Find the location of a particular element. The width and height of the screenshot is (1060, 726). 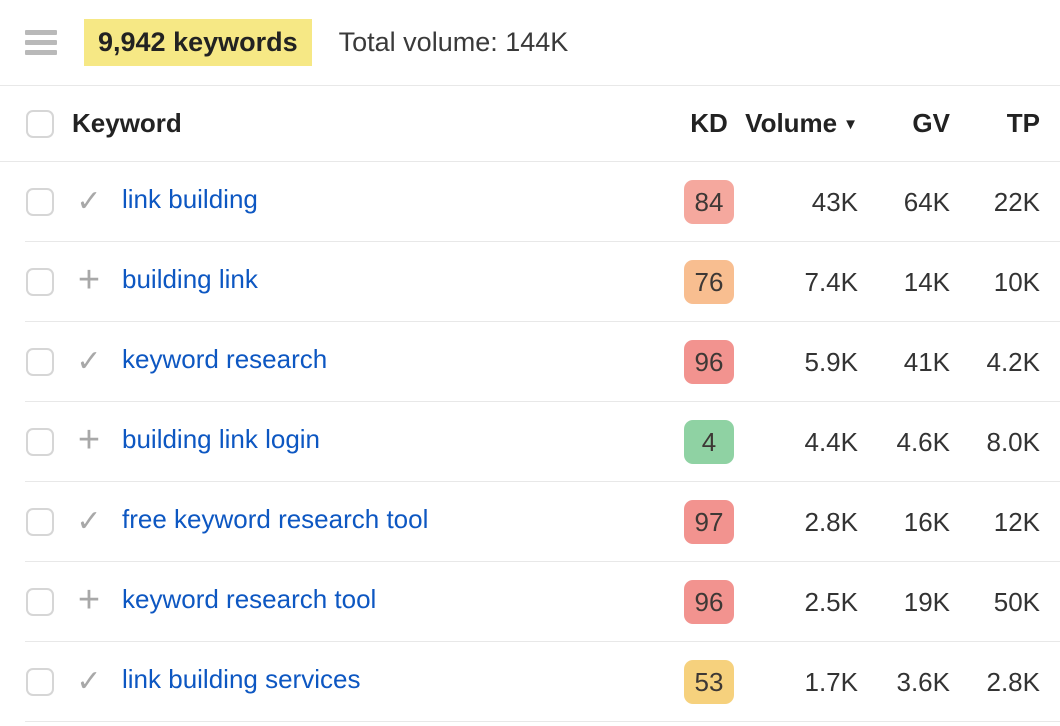

table-row: + building link 76 7.4K 14K 10K is located at coordinates (530, 282).